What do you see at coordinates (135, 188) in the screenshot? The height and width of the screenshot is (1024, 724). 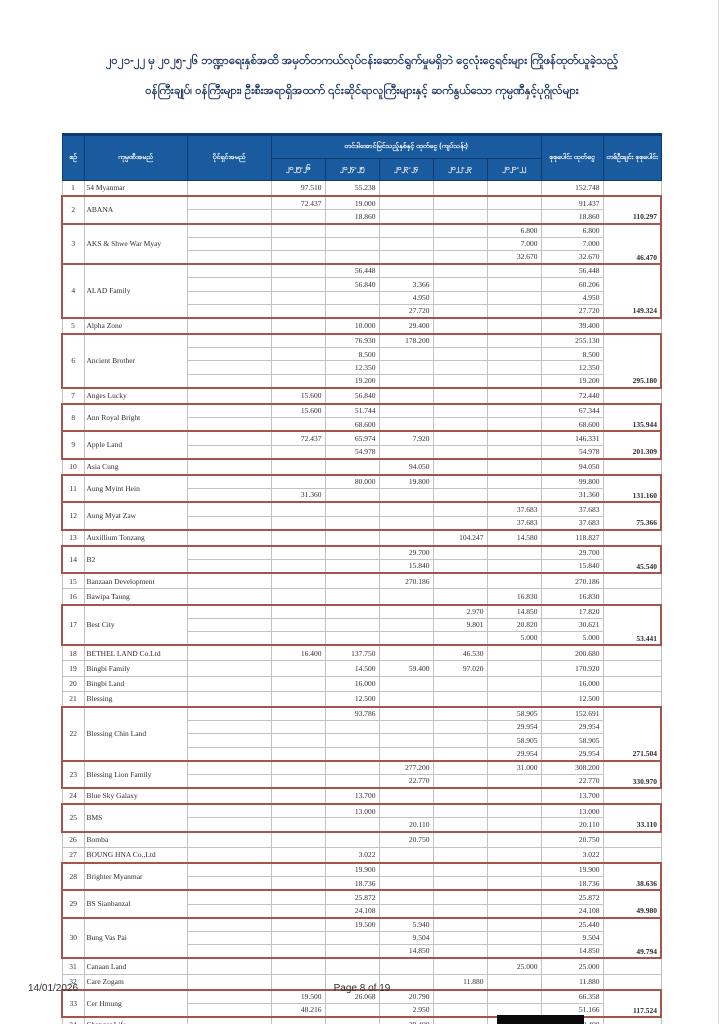 I see `company-name: 54 Myanmar` at bounding box center [135, 188].